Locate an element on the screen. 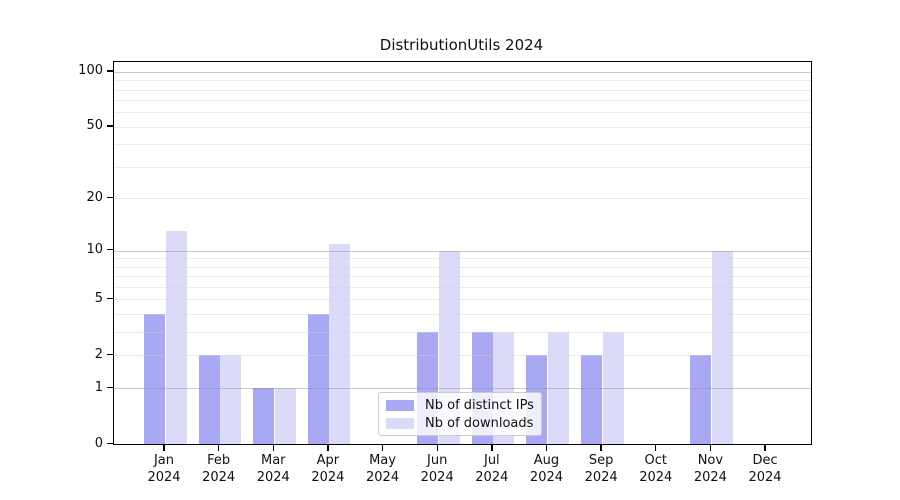  legend-item-downloads: Nb of downloads is located at coordinates (463, 423).